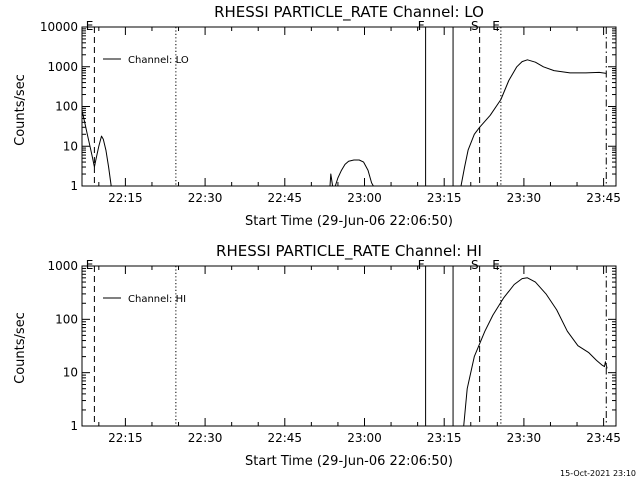  I want to click on lo-x-tick-label: 23:00, so click(364, 198).